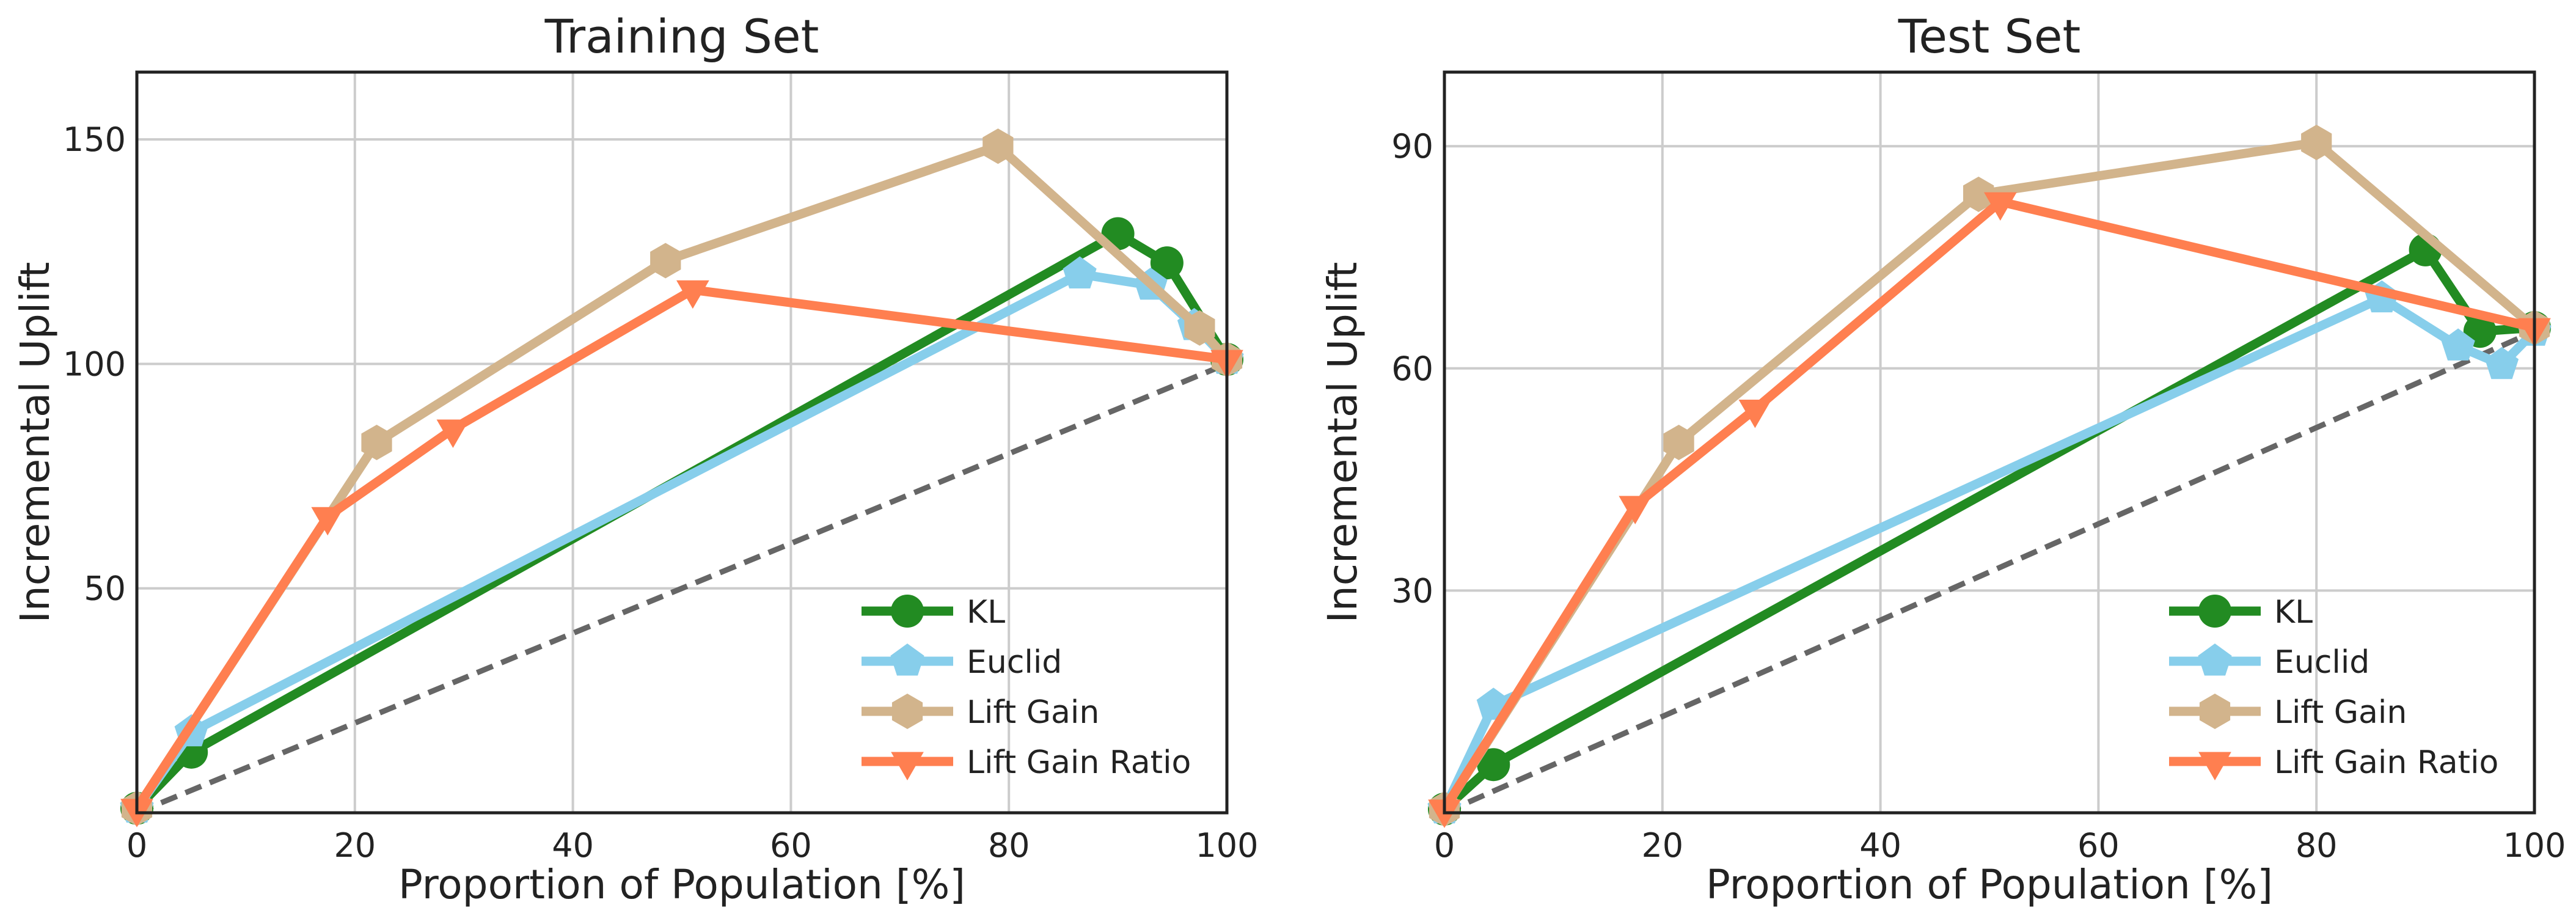 The image size is (2576, 924). What do you see at coordinates (1412, 147) in the screenshot?
I see `y-tick-label: 90` at bounding box center [1412, 147].